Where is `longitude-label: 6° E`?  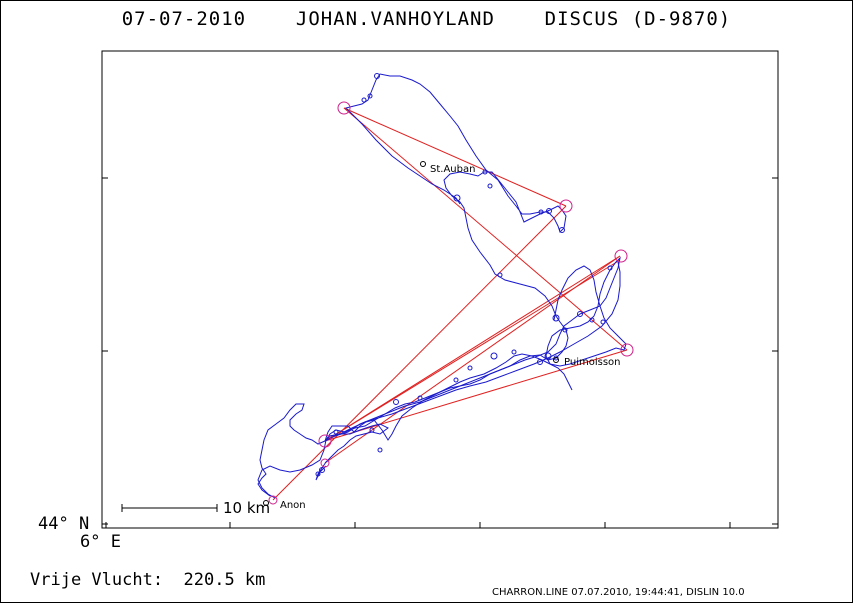 longitude-label: 6° E is located at coordinates (100, 542).